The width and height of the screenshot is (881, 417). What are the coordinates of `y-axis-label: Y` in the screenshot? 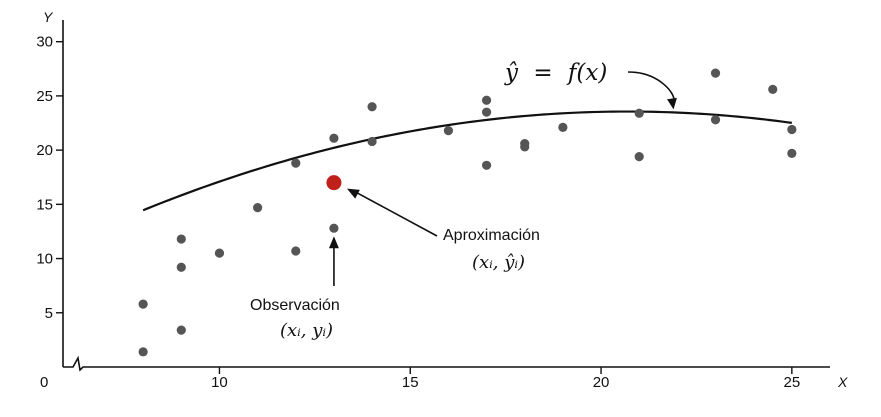 It's located at (48, 17).